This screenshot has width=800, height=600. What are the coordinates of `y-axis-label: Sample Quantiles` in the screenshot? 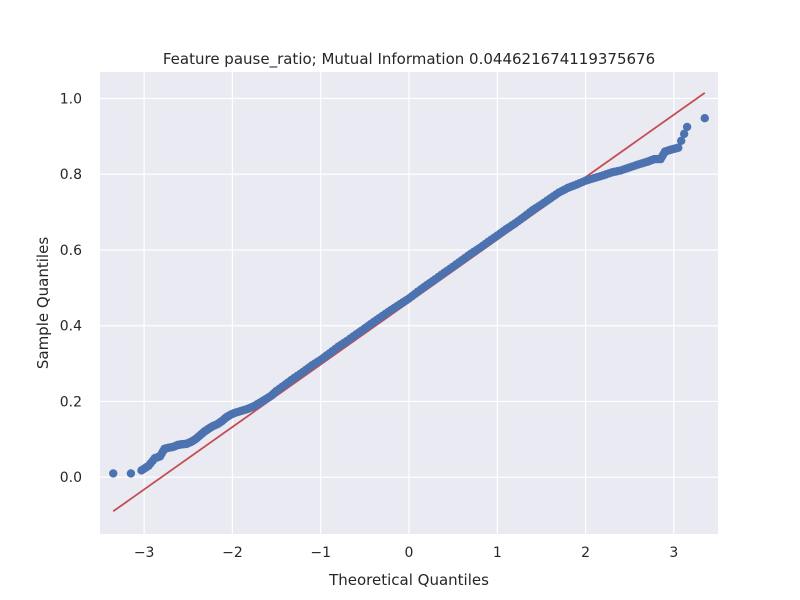 It's located at (43, 303).